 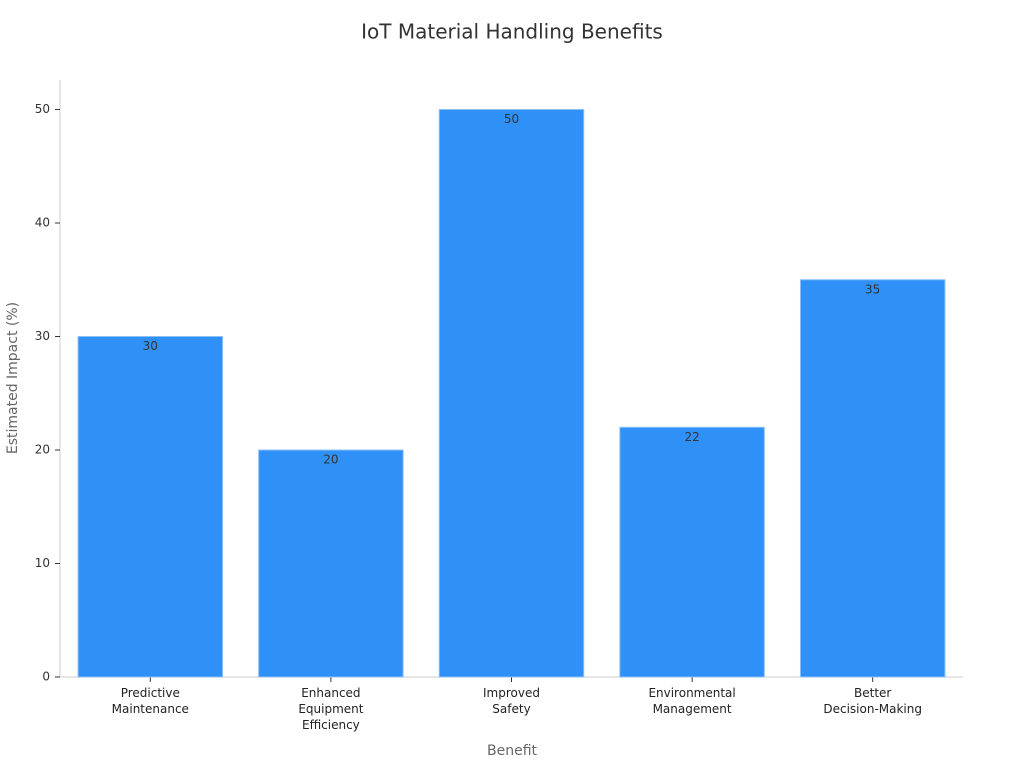 I want to click on data-label: 30, so click(x=150, y=346).